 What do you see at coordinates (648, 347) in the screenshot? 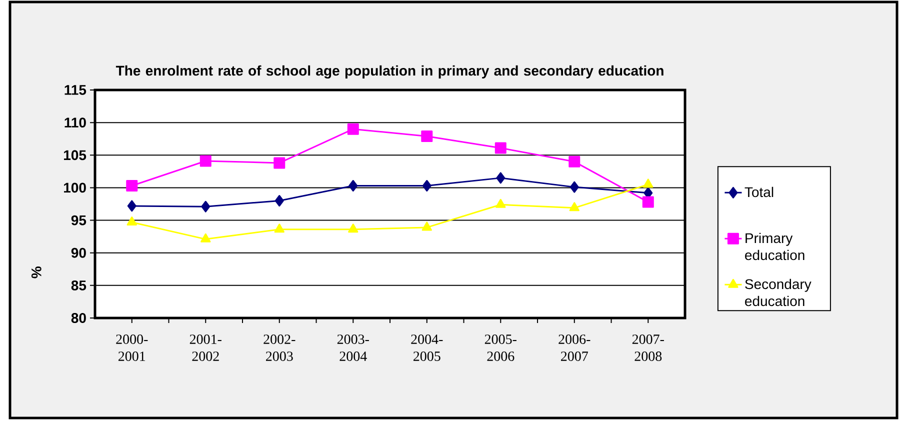
I see `x-tick-label: 2007-2008` at bounding box center [648, 347].